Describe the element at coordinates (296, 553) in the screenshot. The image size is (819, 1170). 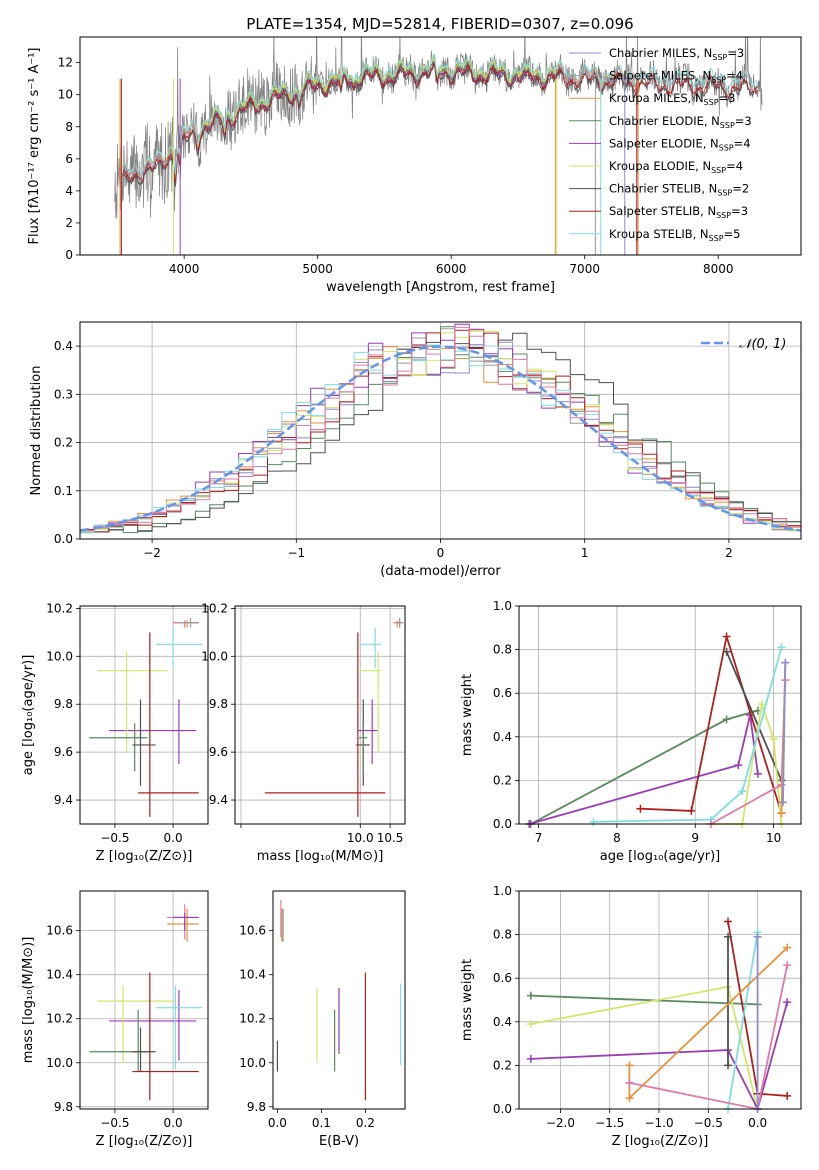
I see `x-tick-label: −1` at that location.